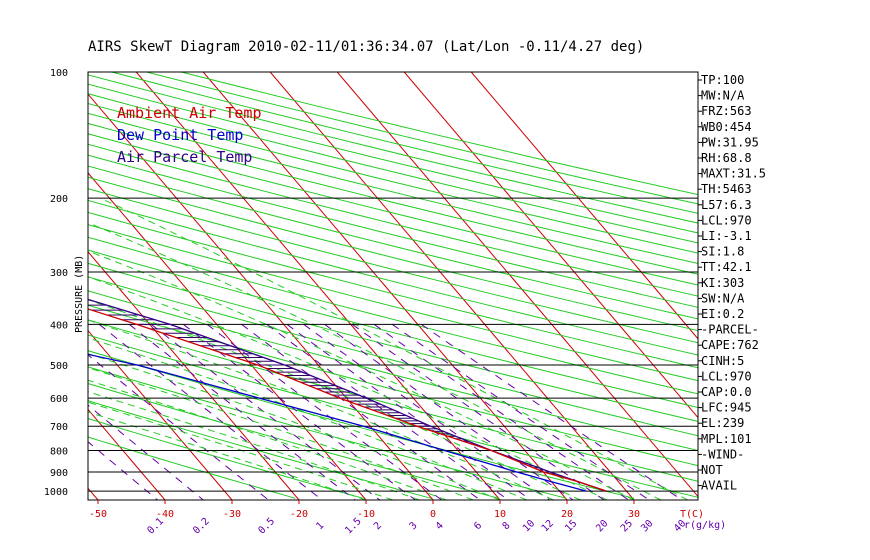 The height and width of the screenshot is (560, 870). What do you see at coordinates (500, 514) in the screenshot?
I see `bottom-temp-tick-label: 10` at bounding box center [500, 514].